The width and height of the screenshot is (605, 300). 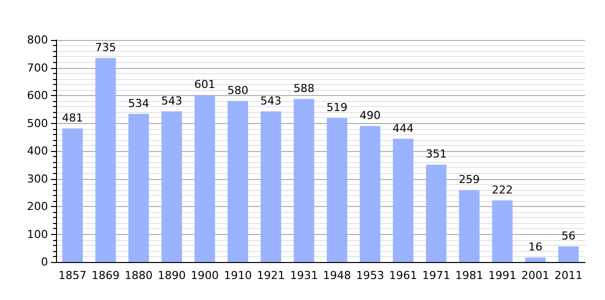 I want to click on data-label: 16, so click(x=535, y=247).